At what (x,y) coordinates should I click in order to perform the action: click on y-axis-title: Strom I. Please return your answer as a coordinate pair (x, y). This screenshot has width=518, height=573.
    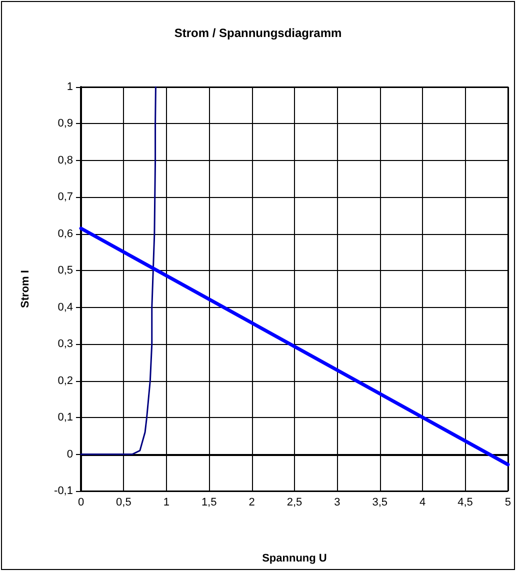
    Looking at the image, I should click on (26, 289).